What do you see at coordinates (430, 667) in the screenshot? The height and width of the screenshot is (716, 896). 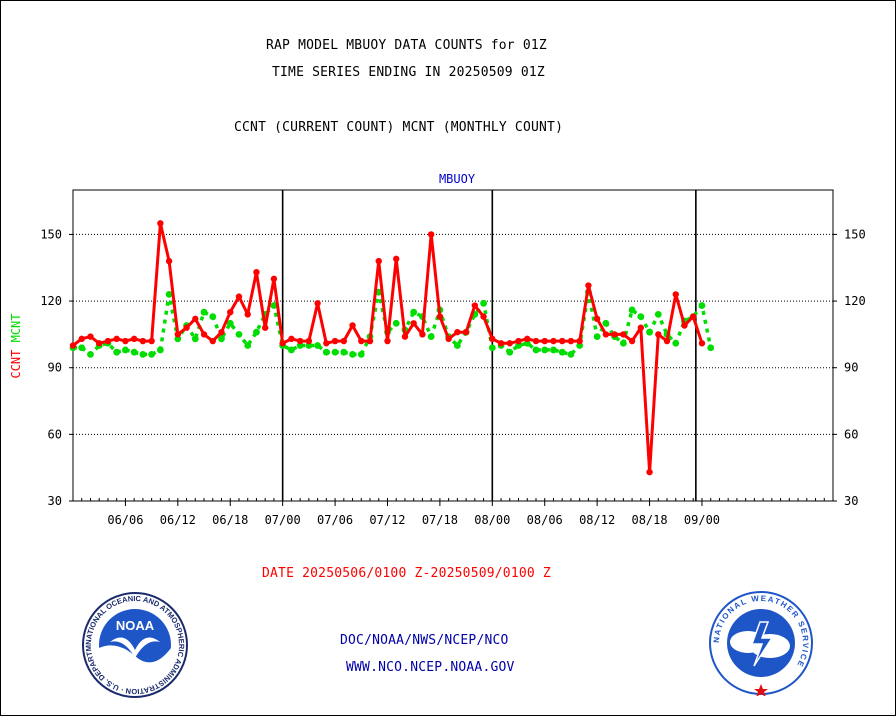 I see `website-link: WWW.NCO.NCEP.NOAA.GOV` at bounding box center [430, 667].